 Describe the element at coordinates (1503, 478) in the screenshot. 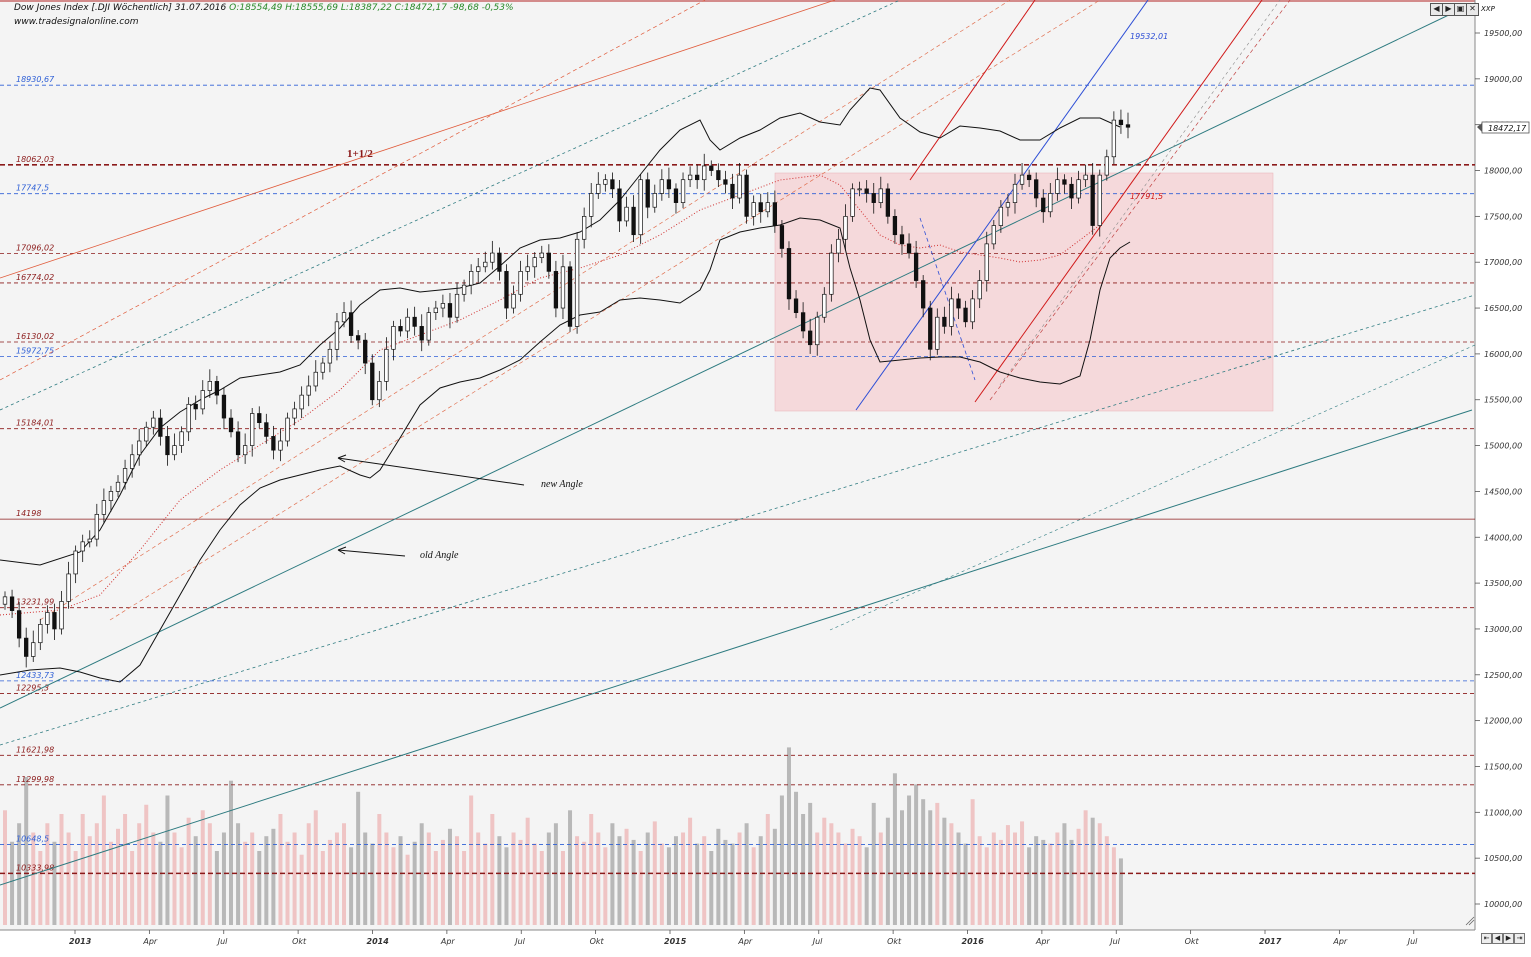

I see `price-axis-background` at that location.